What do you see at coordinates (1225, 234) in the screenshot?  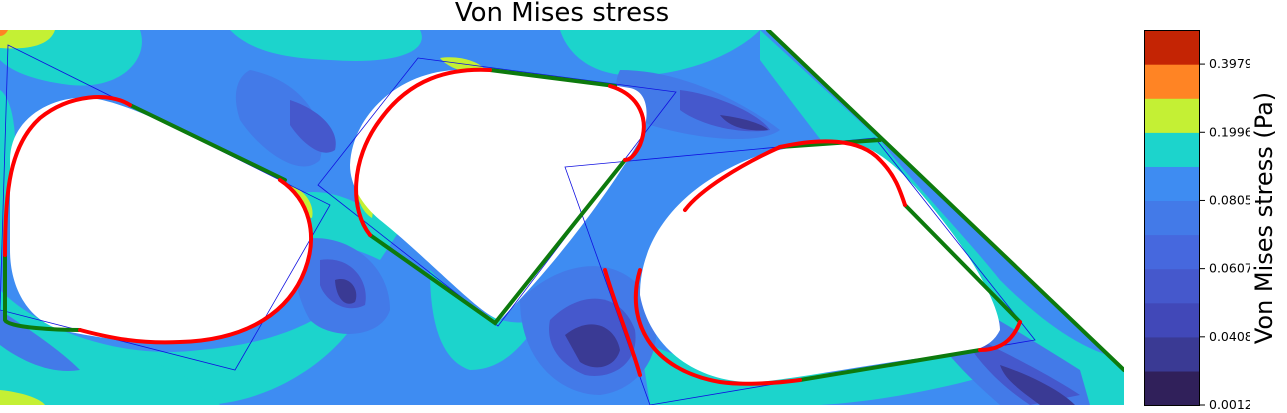 I see `colorbar-ticks: 0.0012 0.0408 0.0607 0.0805 0.1996 0.3979` at bounding box center [1225, 234].